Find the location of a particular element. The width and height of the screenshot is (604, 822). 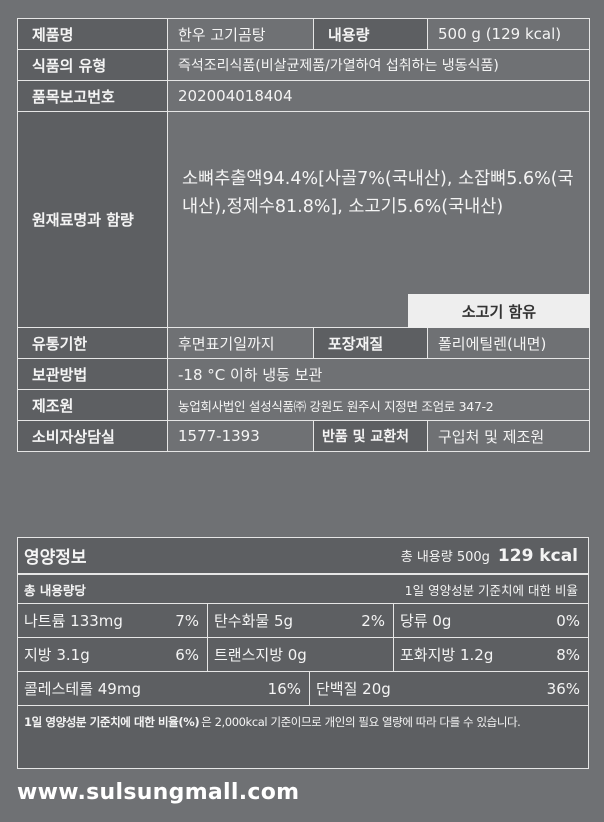

footnote-bold: 1일 영양성분 기준치에 대한 비율(%) is located at coordinates (112, 721).